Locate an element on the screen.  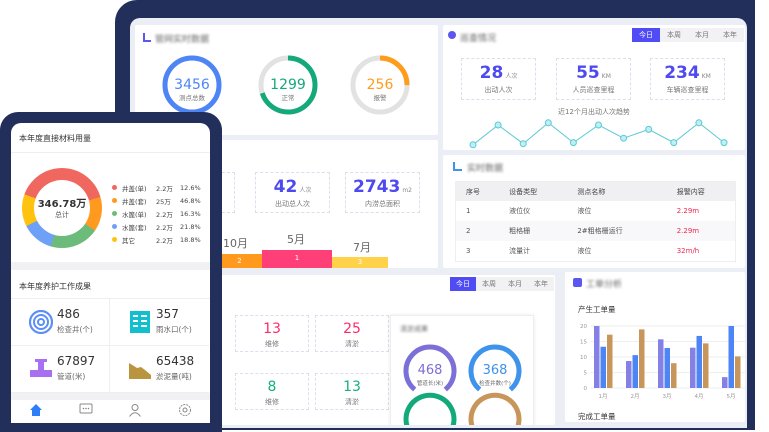
timeline-month: 10月 is located at coordinates (235, 243).